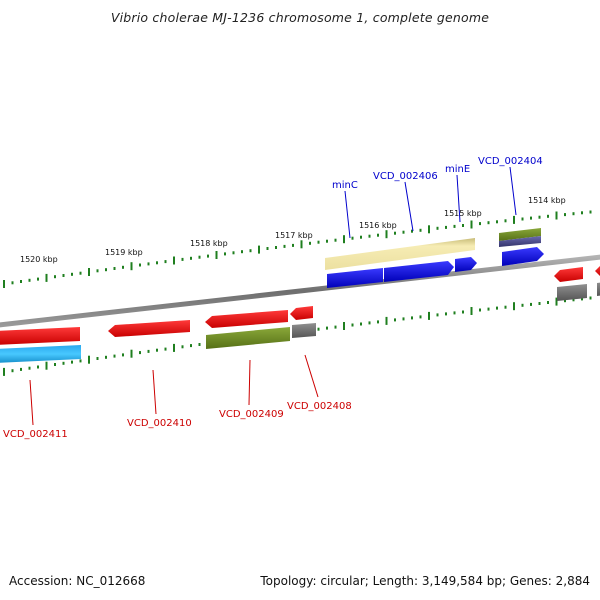 The image size is (600, 600). What do you see at coordinates (463, 213) in the screenshot?
I see `ruler-label: 1515 kbp` at bounding box center [463, 213].